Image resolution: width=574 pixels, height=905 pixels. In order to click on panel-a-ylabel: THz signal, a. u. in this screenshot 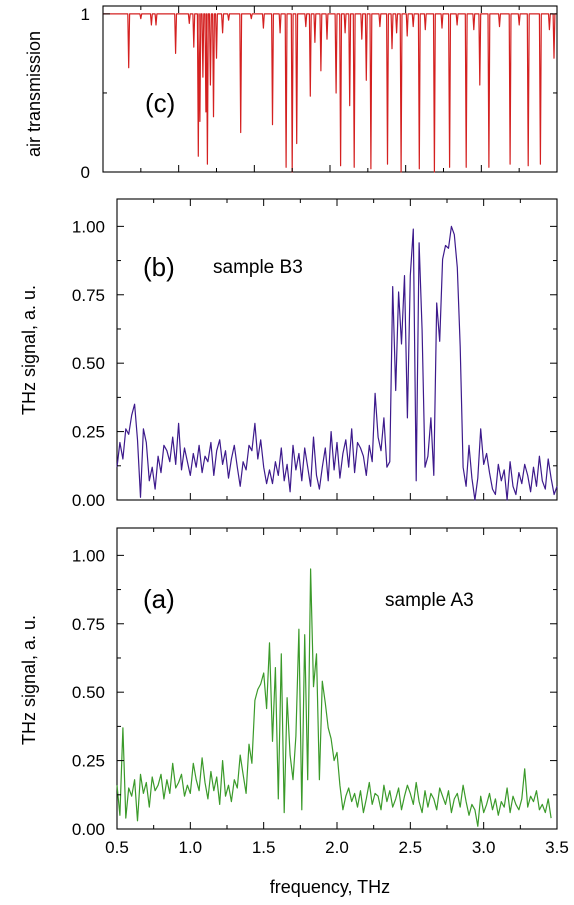, I will do `click(29, 680)`.